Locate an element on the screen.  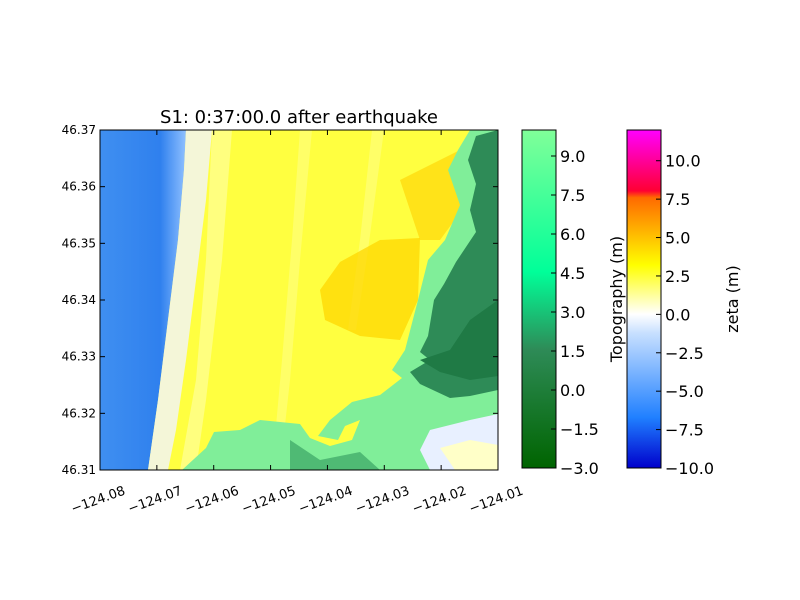
x-tick-label: −124.06 is located at coordinates (212, 500).